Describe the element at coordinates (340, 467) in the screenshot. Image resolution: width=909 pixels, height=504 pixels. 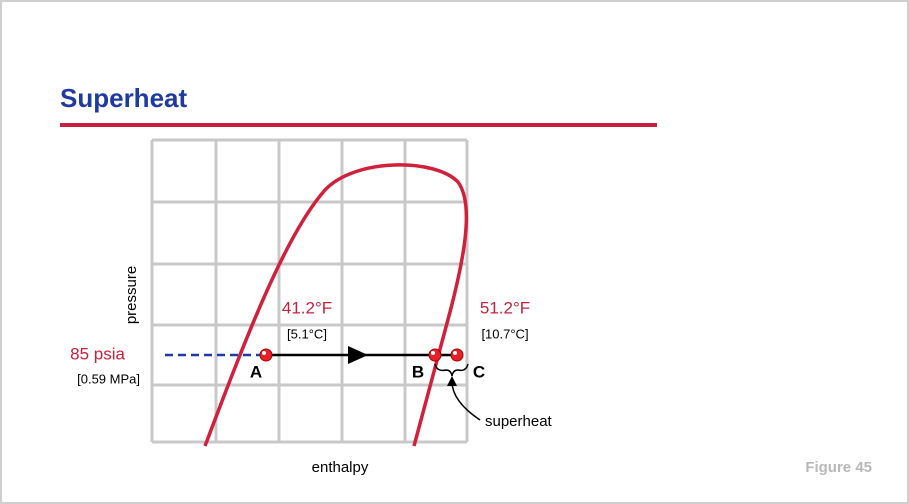
I see `x-axis-label: enthalpy` at that location.